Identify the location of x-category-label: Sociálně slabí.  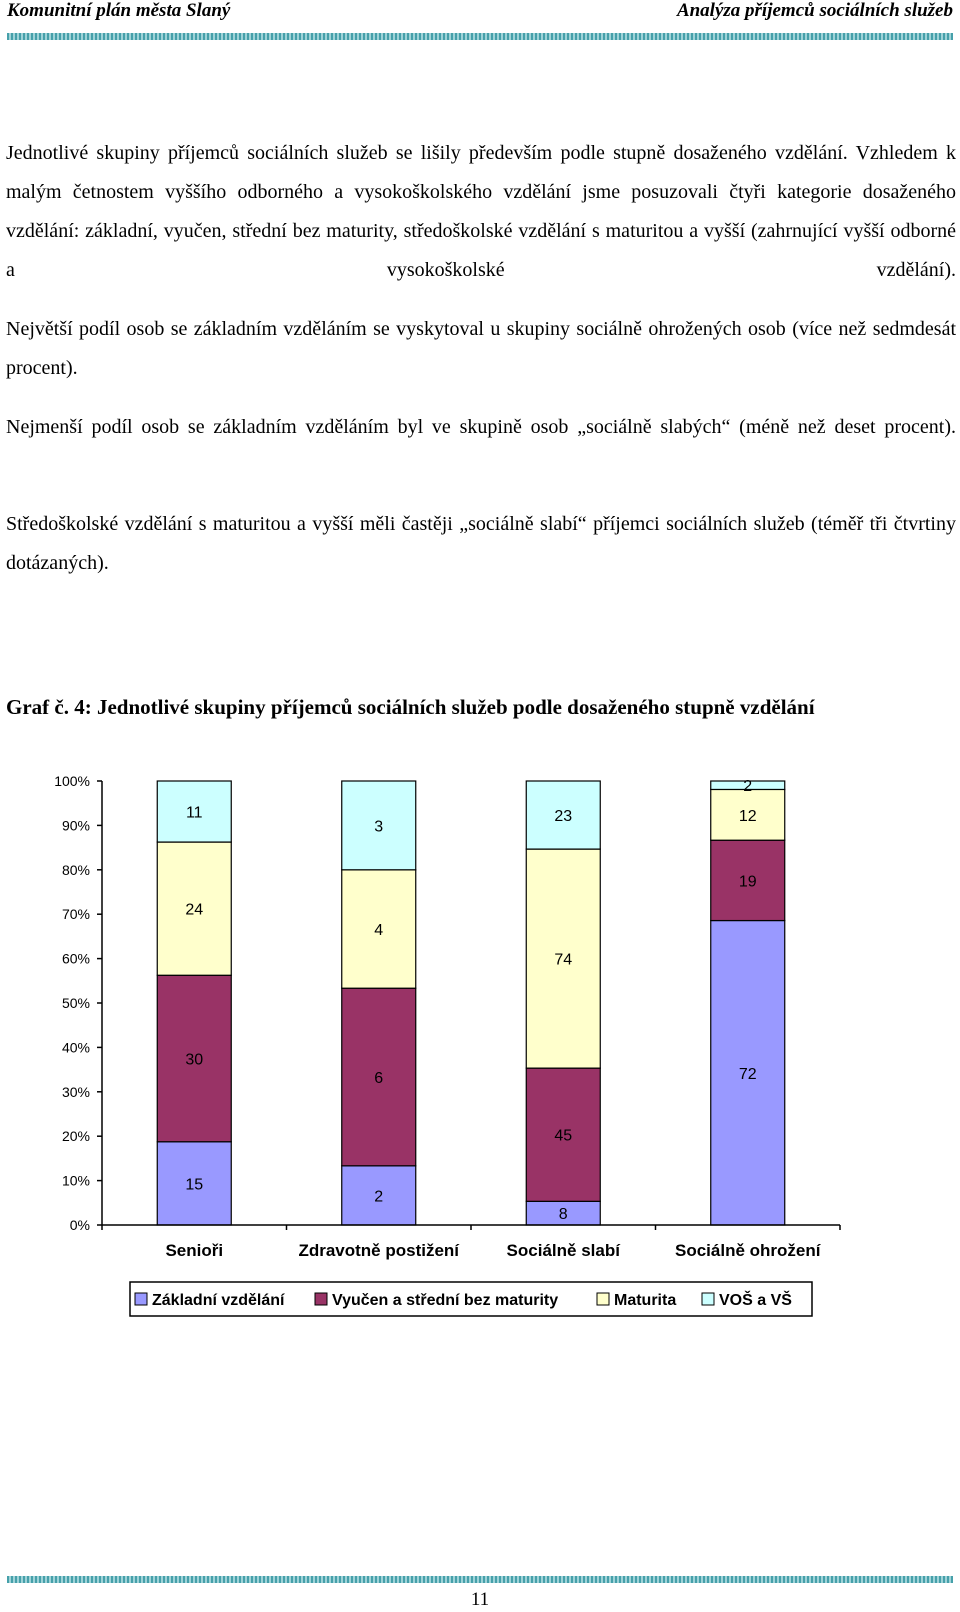
(564, 1250).